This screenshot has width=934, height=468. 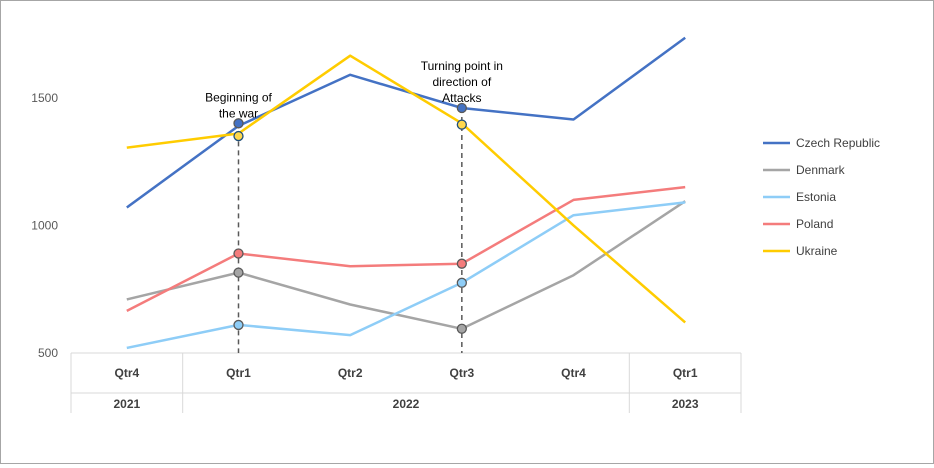 I want to click on legend-label-czech-republic: Czech Republic, so click(x=838, y=143).